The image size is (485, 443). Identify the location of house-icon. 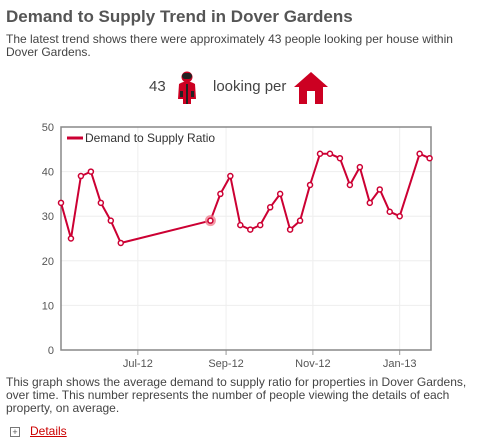
(311, 90).